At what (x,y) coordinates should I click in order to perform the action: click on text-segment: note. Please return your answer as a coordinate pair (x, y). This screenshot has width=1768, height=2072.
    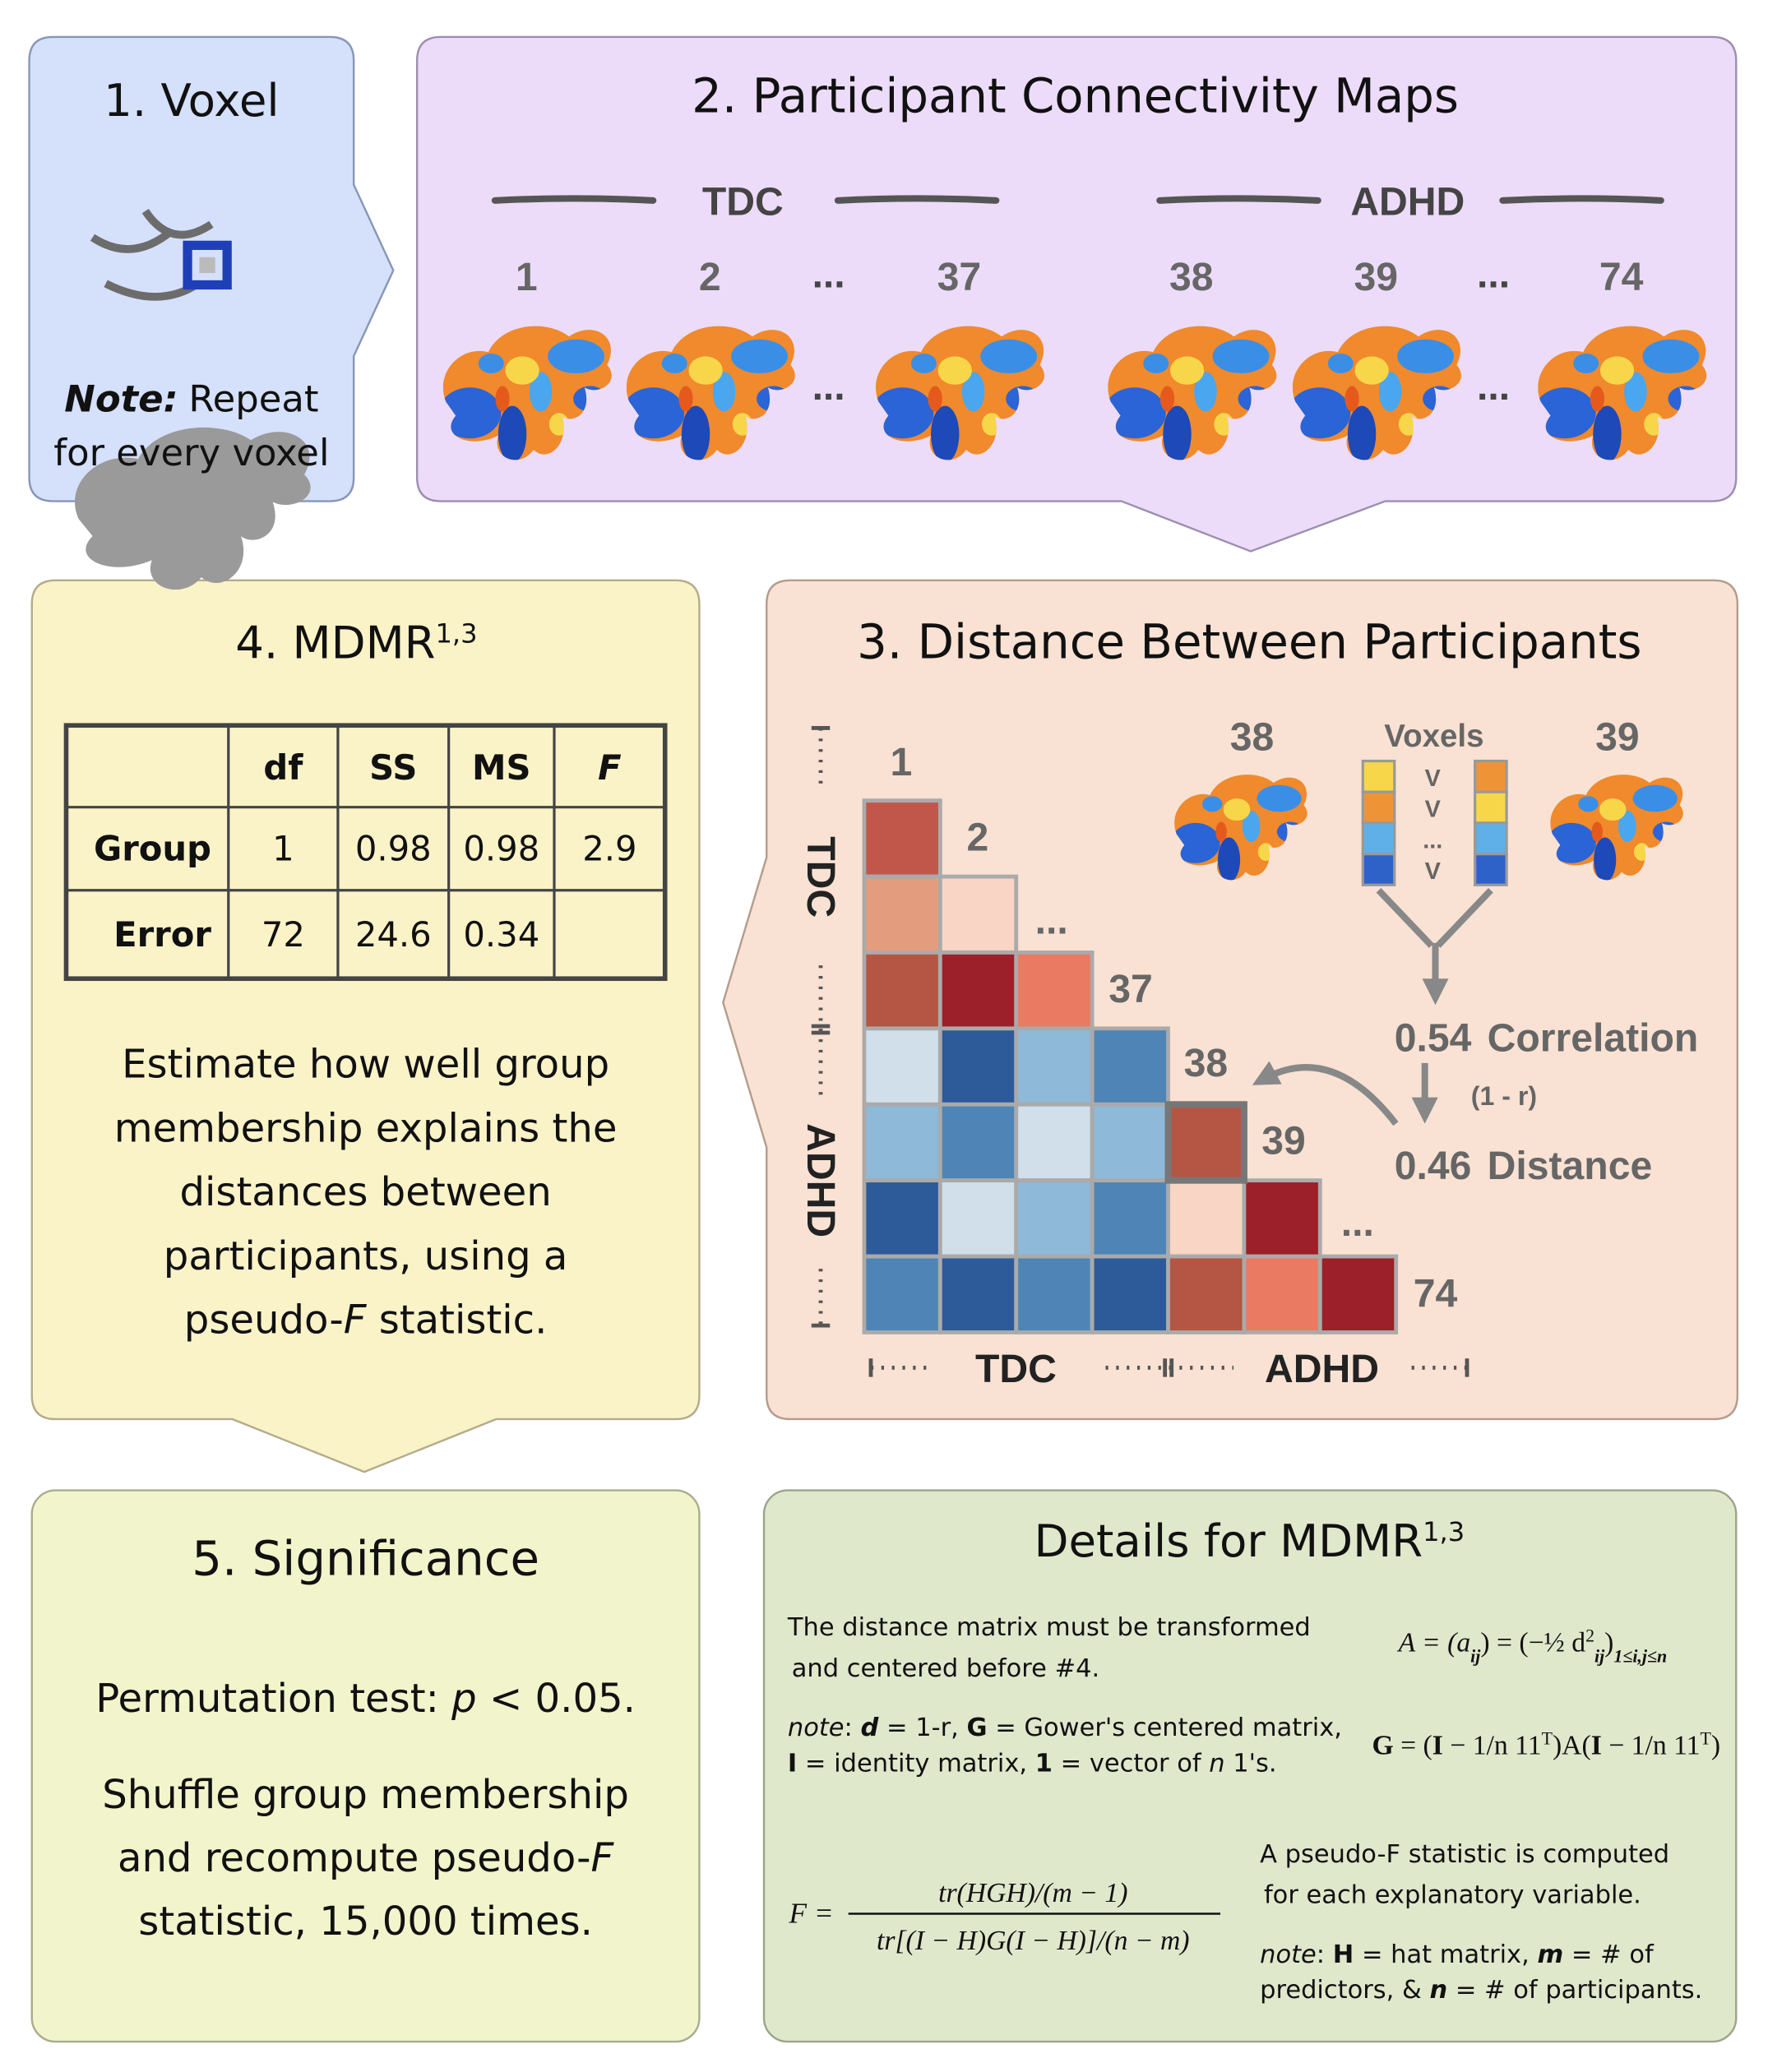
    Looking at the image, I should click on (1288, 1954).